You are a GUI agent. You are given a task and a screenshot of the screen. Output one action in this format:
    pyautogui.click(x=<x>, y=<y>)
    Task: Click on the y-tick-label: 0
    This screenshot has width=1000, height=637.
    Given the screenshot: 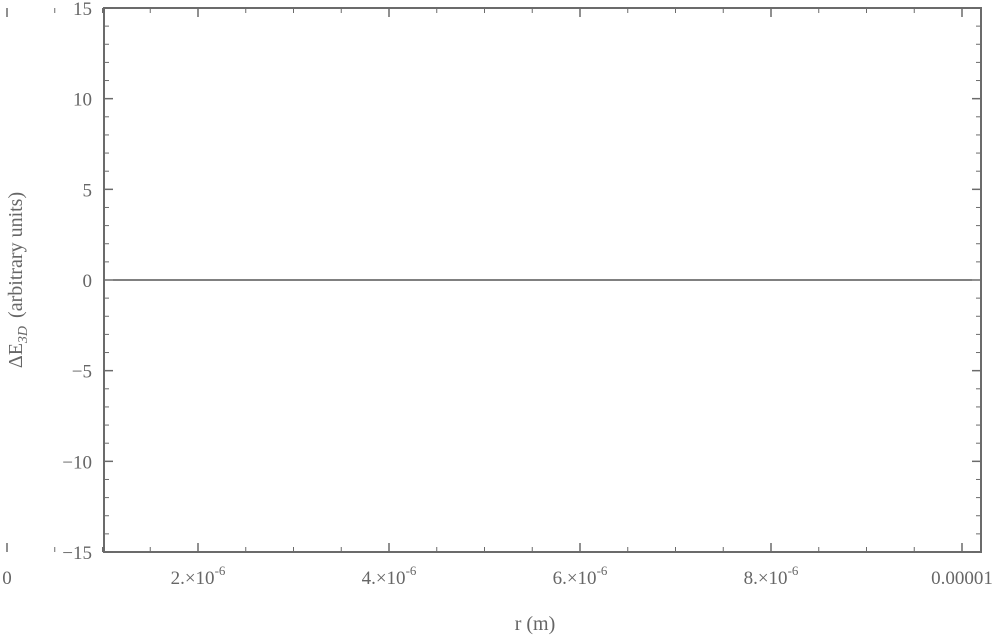 What is the action you would take?
    pyautogui.click(x=88, y=281)
    